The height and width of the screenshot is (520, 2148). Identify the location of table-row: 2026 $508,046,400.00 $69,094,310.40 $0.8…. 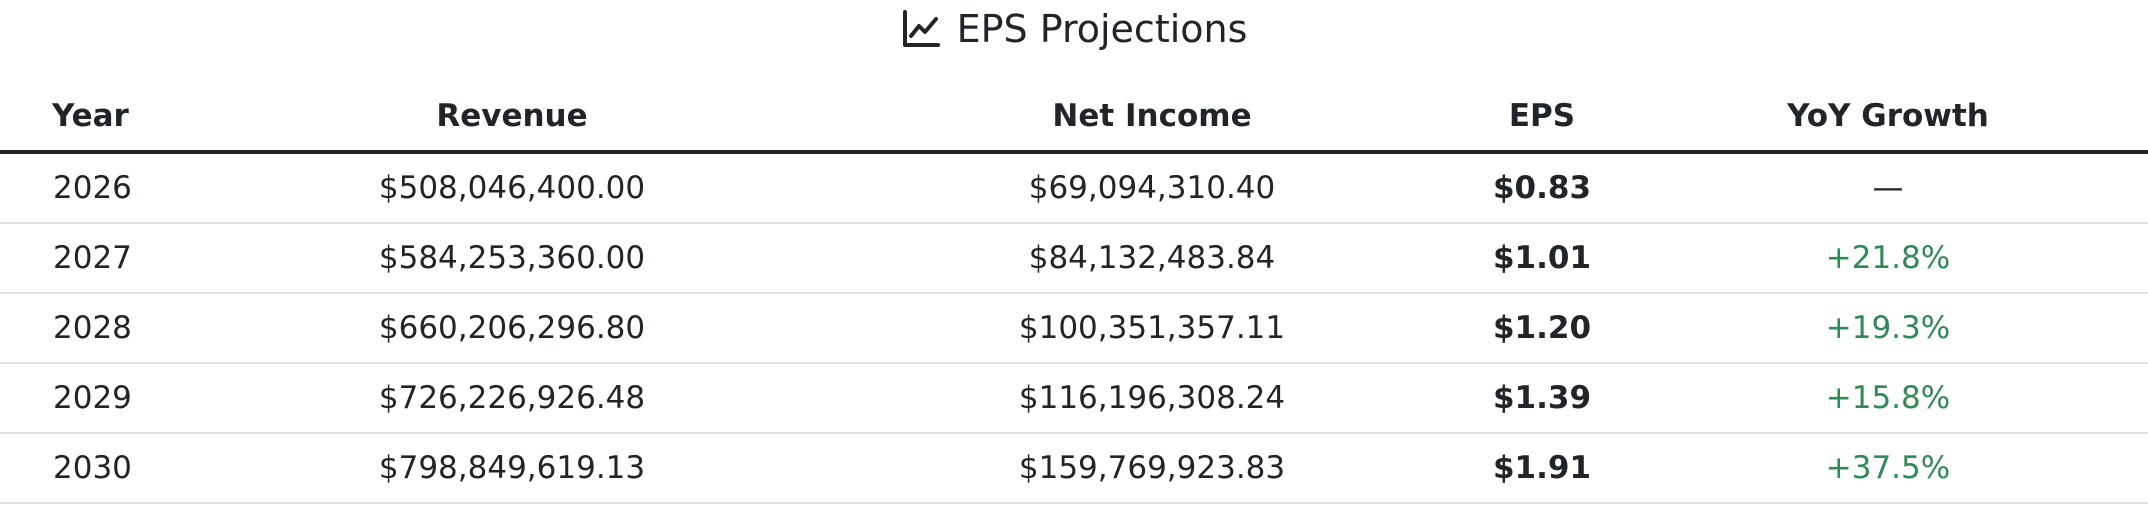
(1074, 188).